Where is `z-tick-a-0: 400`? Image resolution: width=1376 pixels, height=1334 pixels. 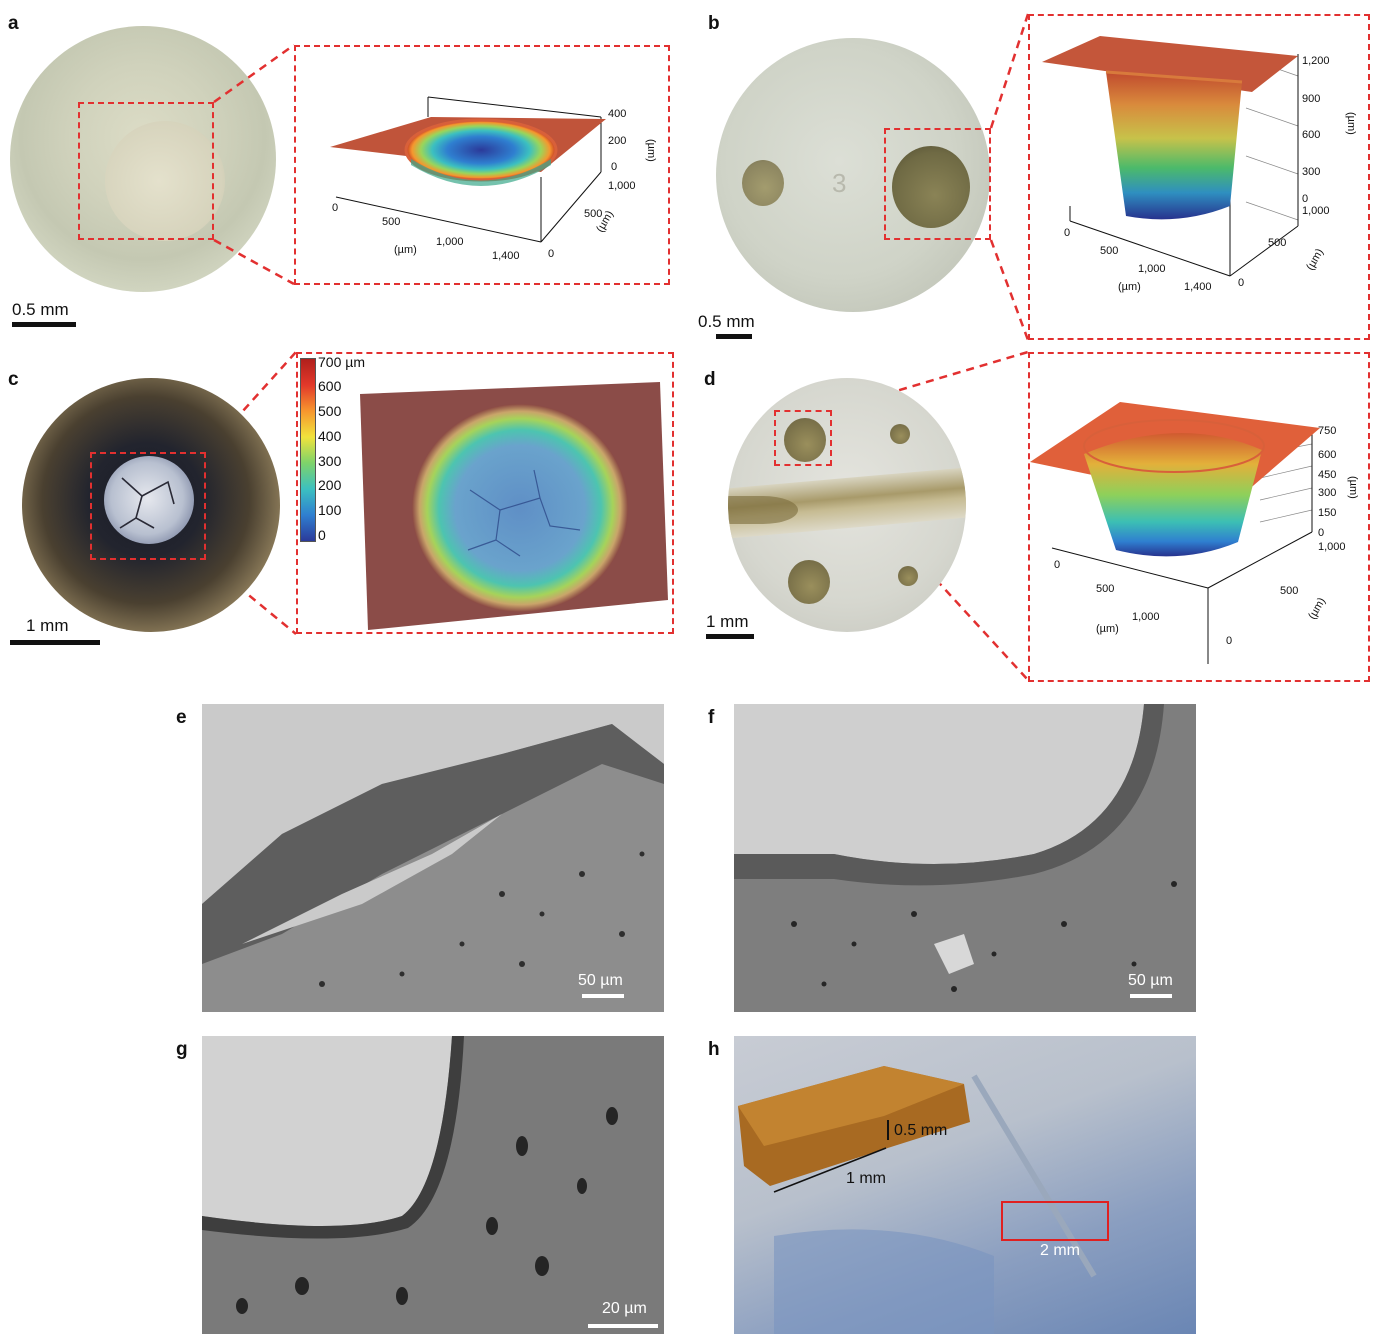 z-tick-a-0: 400 is located at coordinates (617, 114).